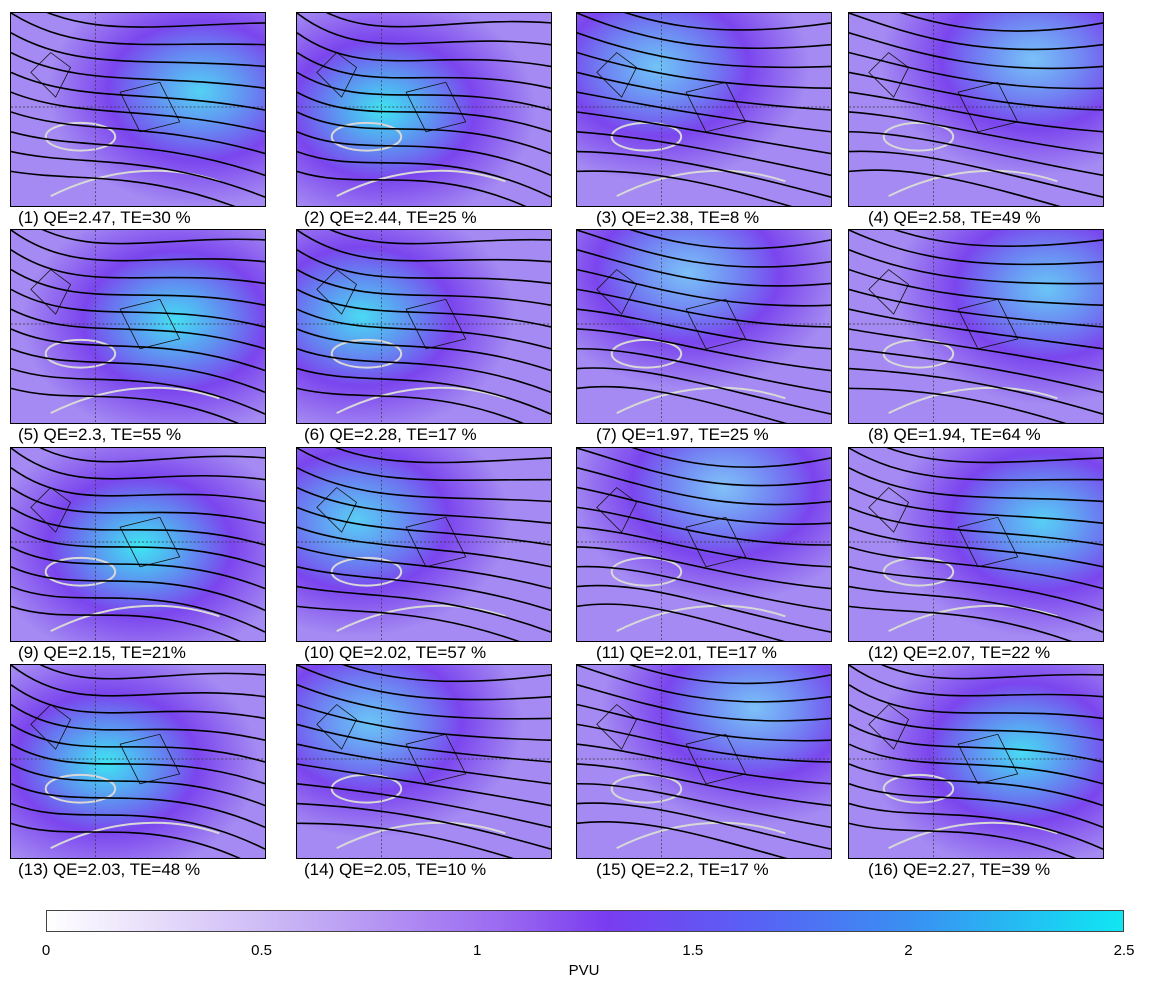 Image resolution: width=1150 pixels, height=993 pixels. What do you see at coordinates (959, 652) in the screenshot?
I see `panel-caption: (12) QE=2.07, TE=22 %` at bounding box center [959, 652].